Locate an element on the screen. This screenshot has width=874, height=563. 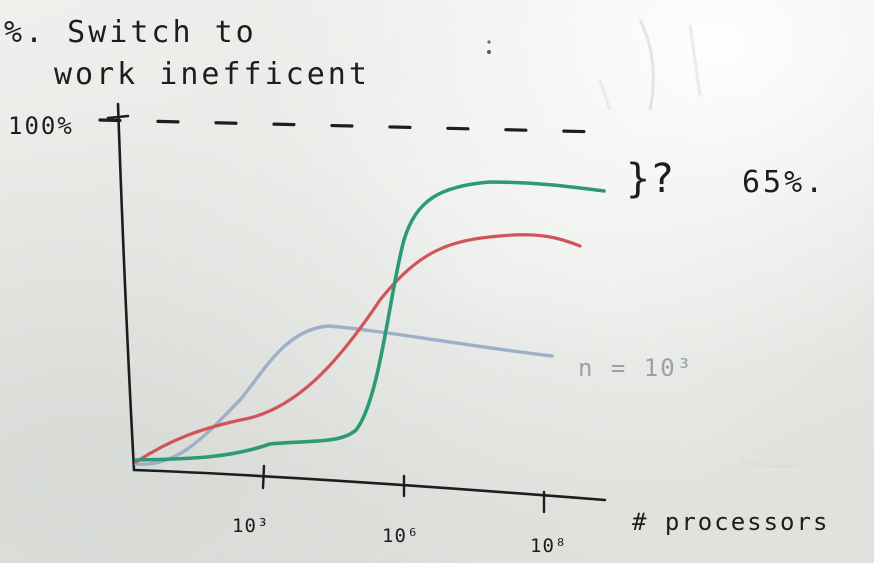
y-axis-top-tick is located at coordinates (118, 117).